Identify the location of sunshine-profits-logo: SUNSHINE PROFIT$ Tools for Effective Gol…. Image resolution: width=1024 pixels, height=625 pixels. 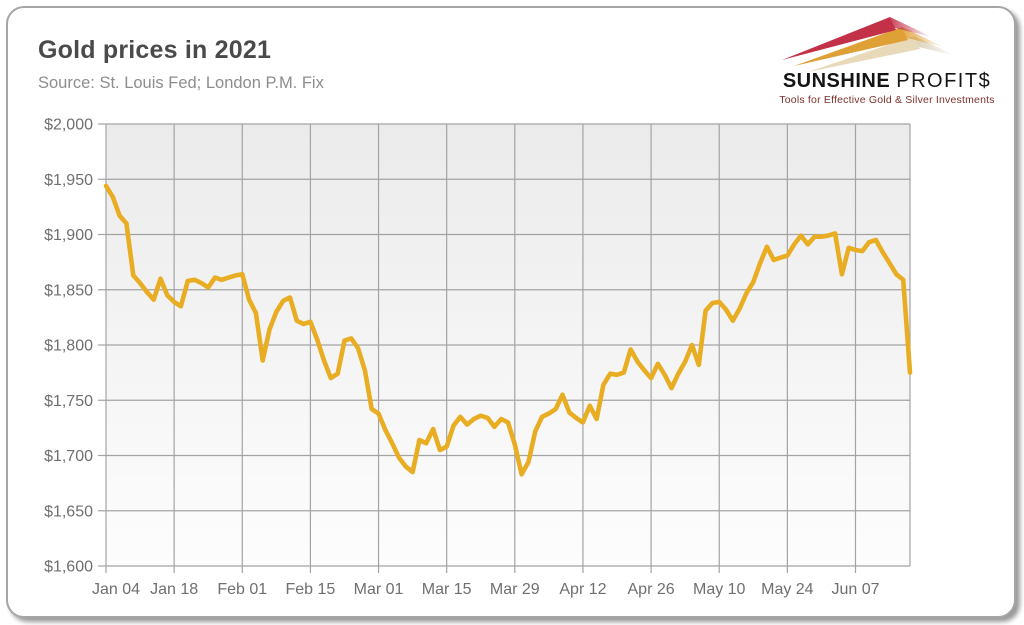
(887, 64).